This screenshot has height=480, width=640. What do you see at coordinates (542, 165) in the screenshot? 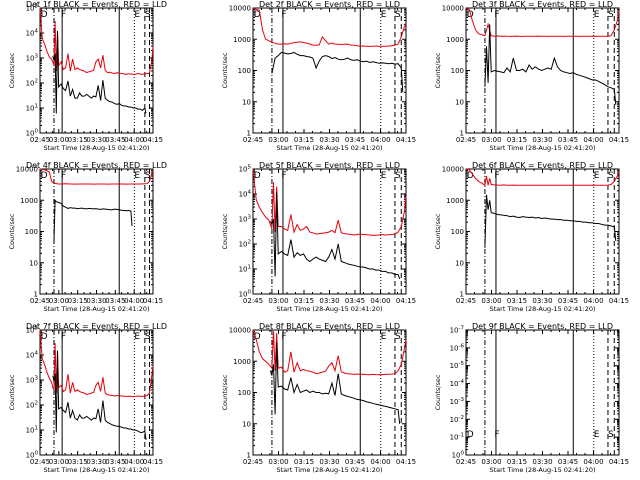
I see `chart-title: Det 6f BLACK = Events, RED = LLD` at bounding box center [542, 165].